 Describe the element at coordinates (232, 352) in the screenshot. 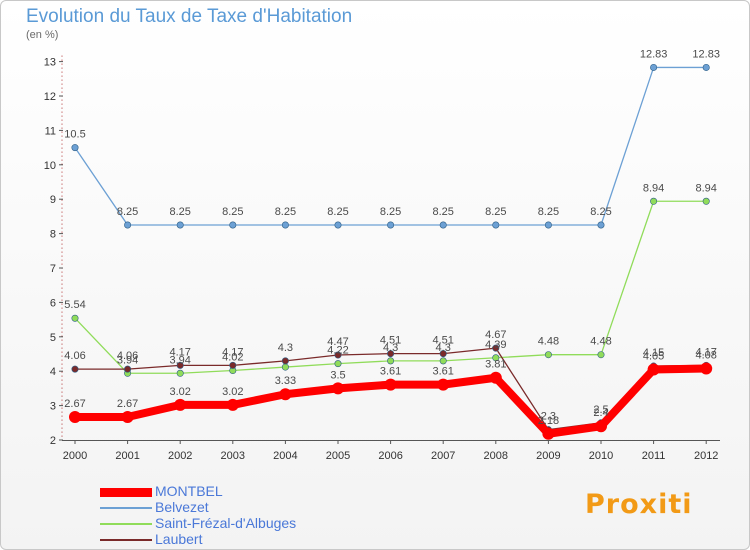

I see `data-label-laubert: 4.17` at that location.